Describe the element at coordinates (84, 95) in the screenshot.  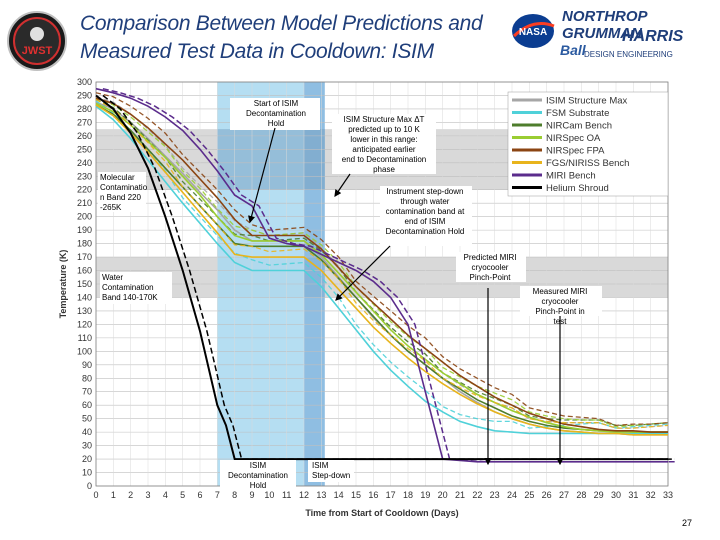
I see `y-tick-label: 290` at that location.